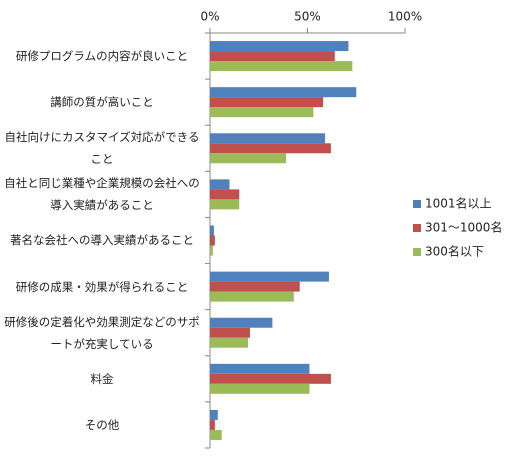 Image resolution: width=510 pixels, height=458 pixels. I want to click on y-tick-label: 研修の成果・効果が得られること, so click(102, 286).